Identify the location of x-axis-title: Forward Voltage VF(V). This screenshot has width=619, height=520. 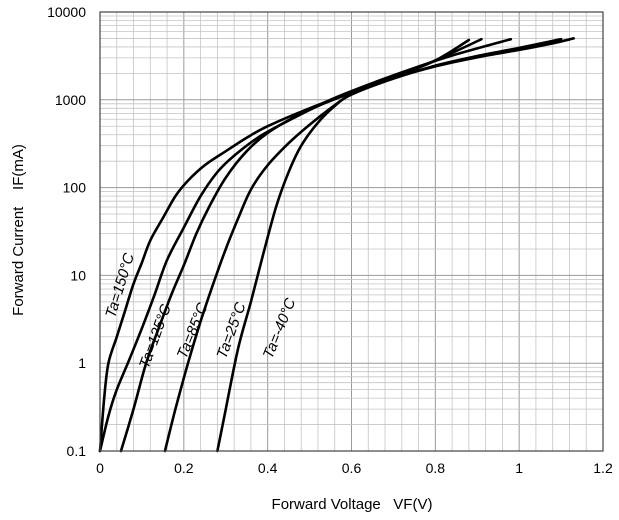
(352, 504).